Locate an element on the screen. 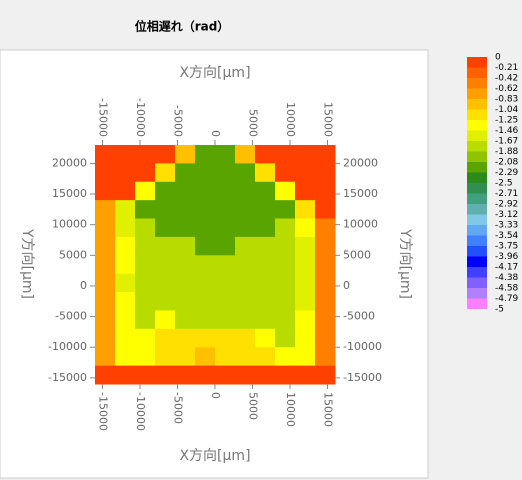 The image size is (522, 480). x-axis-label: X方向[μm] is located at coordinates (214, 73).